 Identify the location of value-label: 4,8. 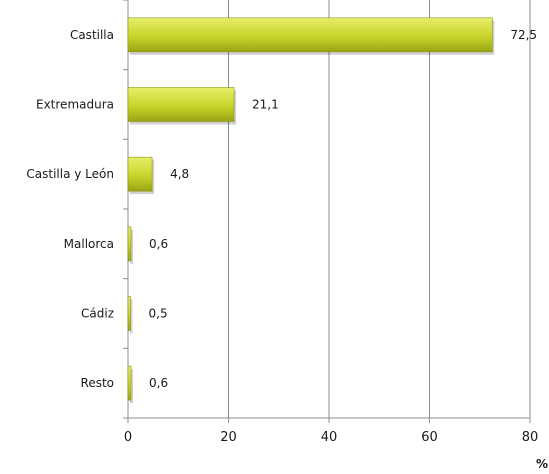
(179, 174).